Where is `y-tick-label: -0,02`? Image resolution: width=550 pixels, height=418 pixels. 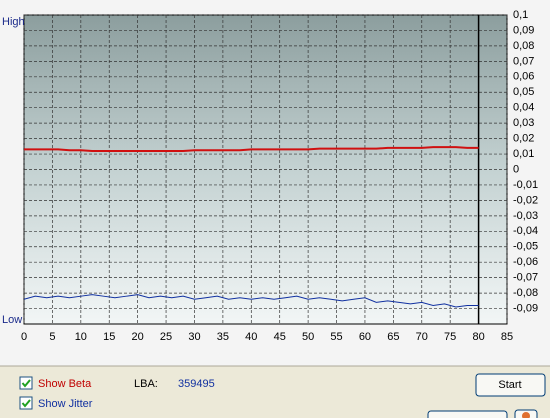 y-tick-label: -0,02 is located at coordinates (525, 200).